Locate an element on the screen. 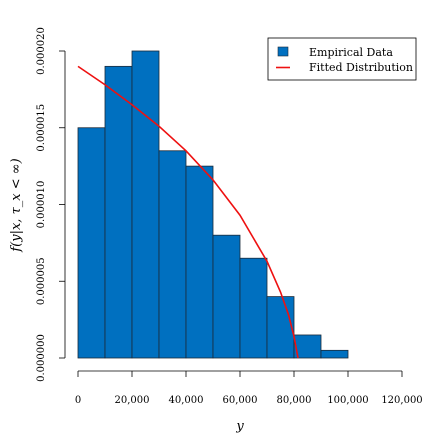  y-tick-label: 0.000005 is located at coordinates (41, 281).